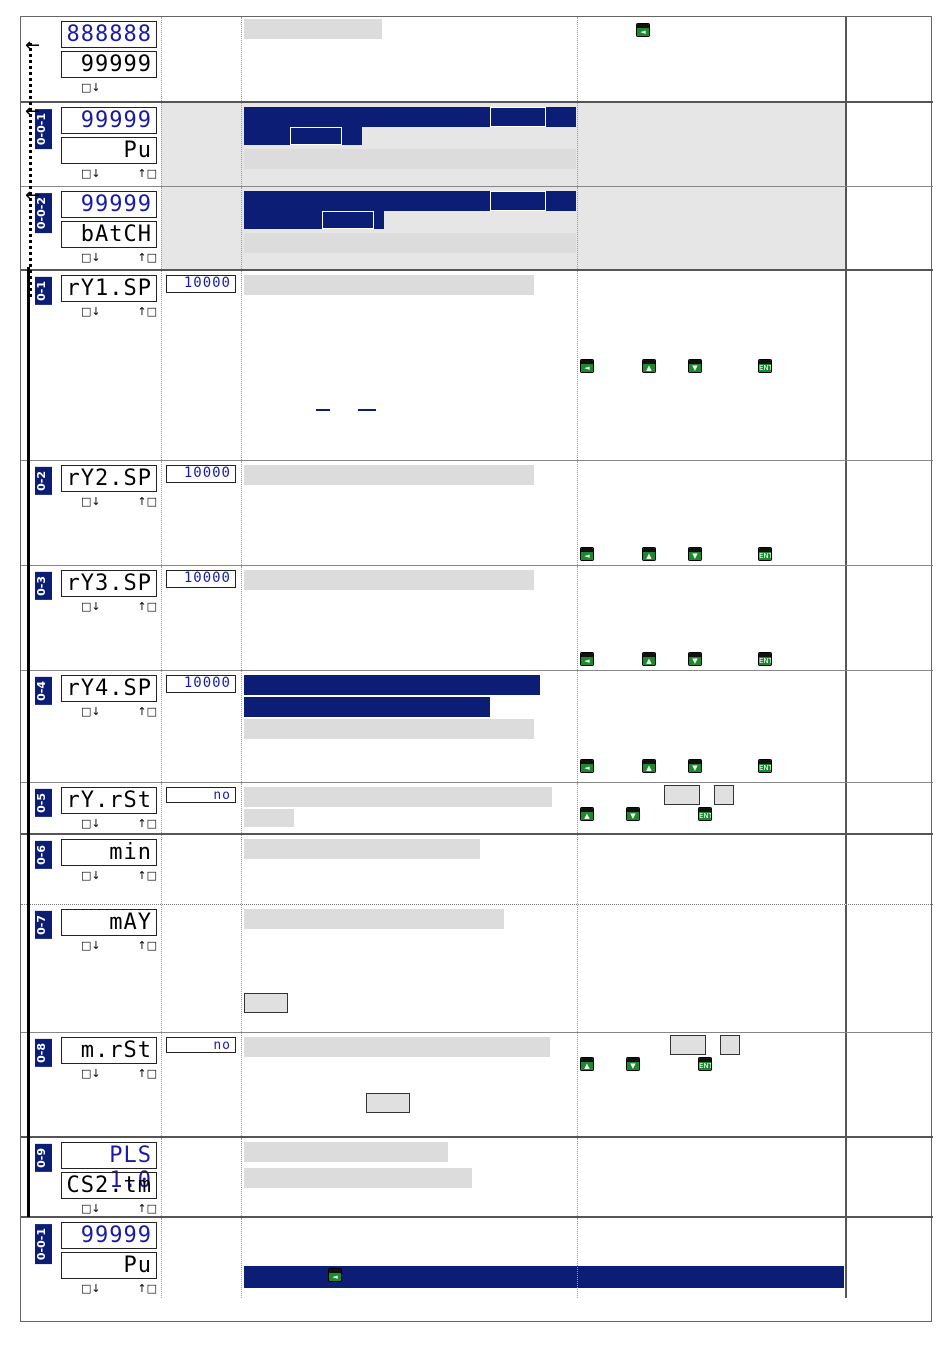  I want to click on step-badge: 0-0-1, so click(43, 1244).